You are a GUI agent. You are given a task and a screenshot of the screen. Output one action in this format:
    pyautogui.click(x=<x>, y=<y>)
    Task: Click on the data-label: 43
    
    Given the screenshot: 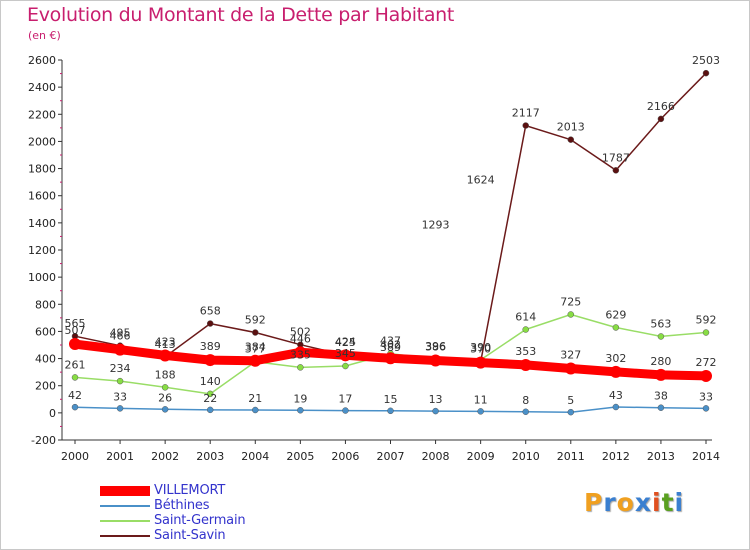 What is the action you would take?
    pyautogui.click(x=616, y=395)
    